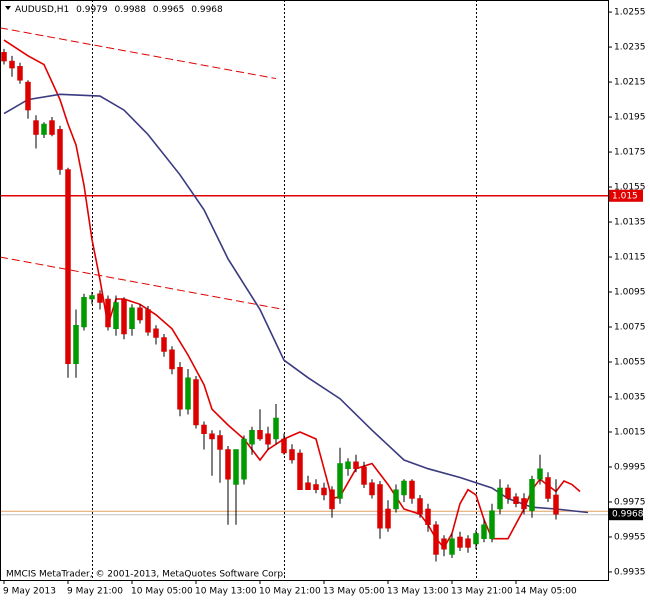 This screenshot has width=650, height=600. What do you see at coordinates (207, 10) in the screenshot?
I see `last-close: 0.9968` at bounding box center [207, 10].